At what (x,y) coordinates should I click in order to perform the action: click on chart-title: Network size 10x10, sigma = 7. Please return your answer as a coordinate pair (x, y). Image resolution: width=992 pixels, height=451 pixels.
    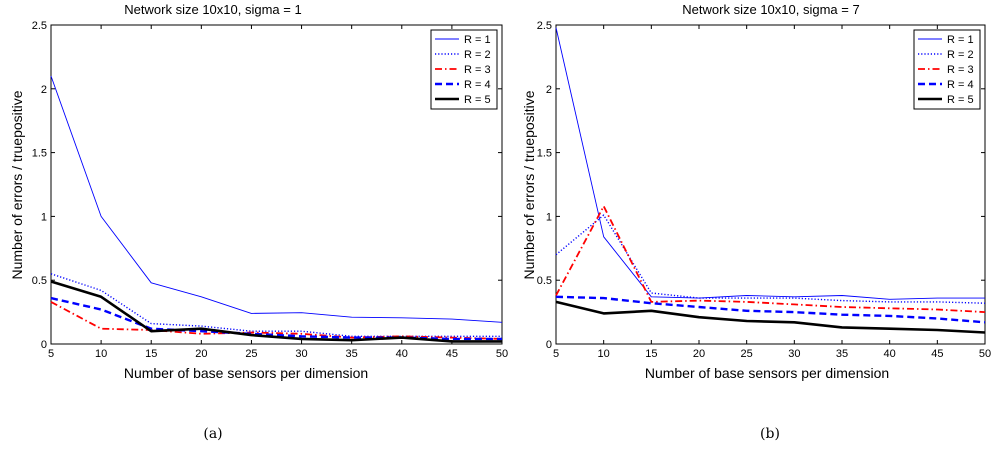
    Looking at the image, I should click on (770, 9).